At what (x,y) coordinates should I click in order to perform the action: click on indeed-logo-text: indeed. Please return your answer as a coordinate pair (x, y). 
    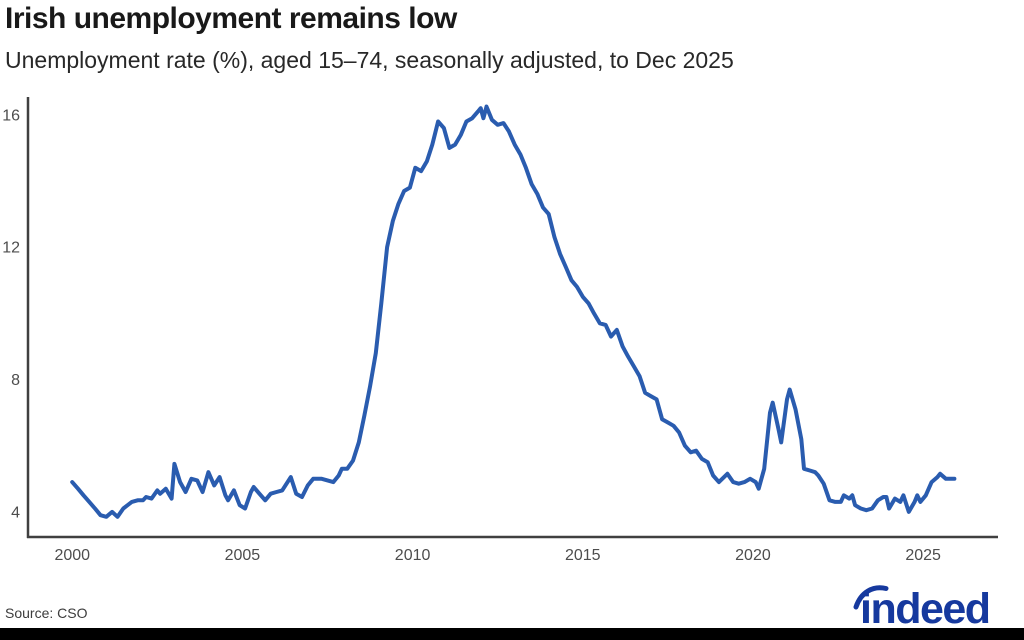
    Looking at the image, I should click on (925, 606).